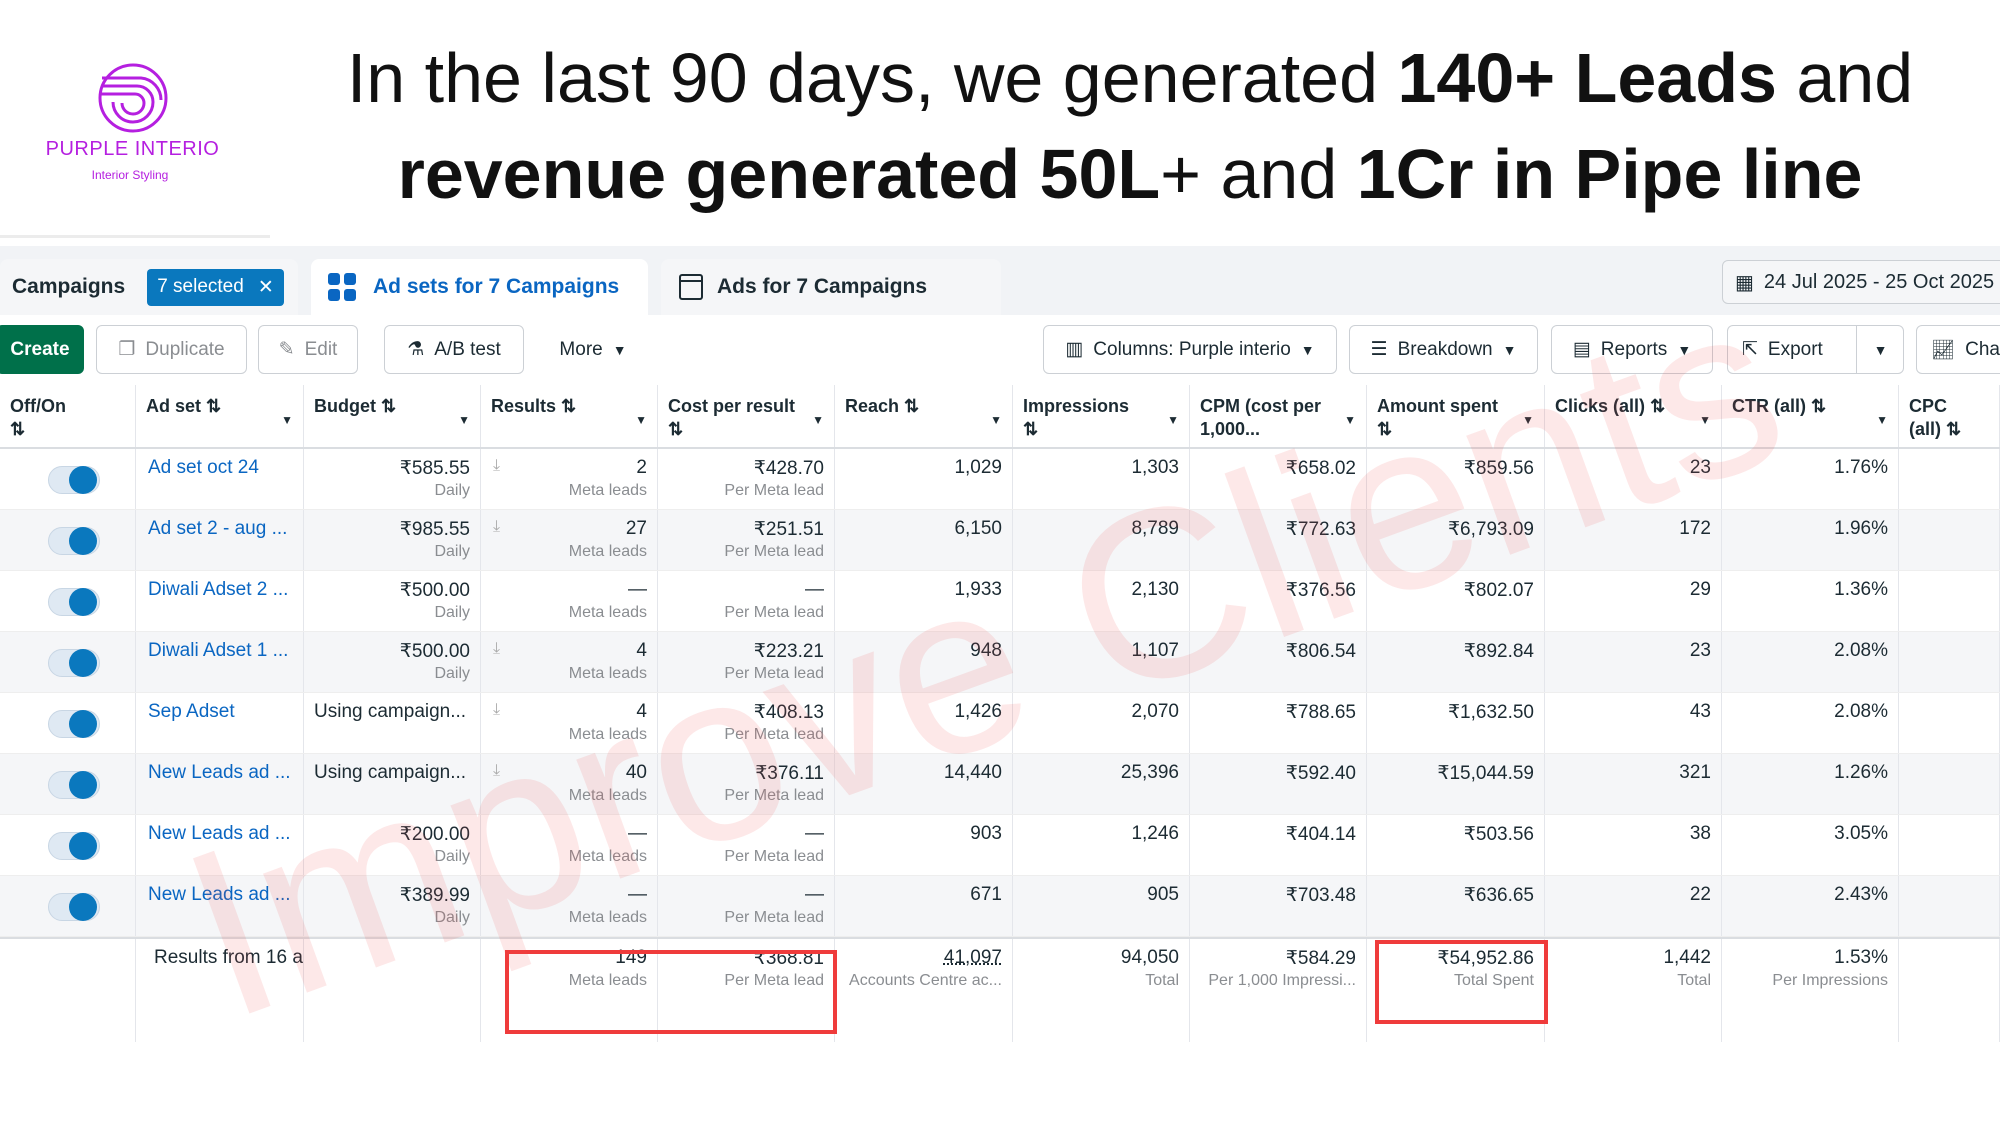 This screenshot has height=1125, width=2000. Describe the element at coordinates (171, 349) in the screenshot. I see `duplicate-button: ❐ Duplicate` at that location.